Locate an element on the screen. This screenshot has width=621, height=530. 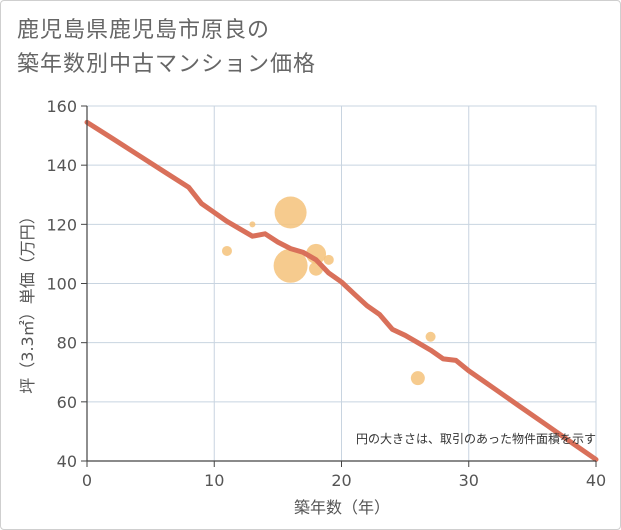
size-note: 円の大きさは、取引のあった物件面積を示す is located at coordinates (476, 438).